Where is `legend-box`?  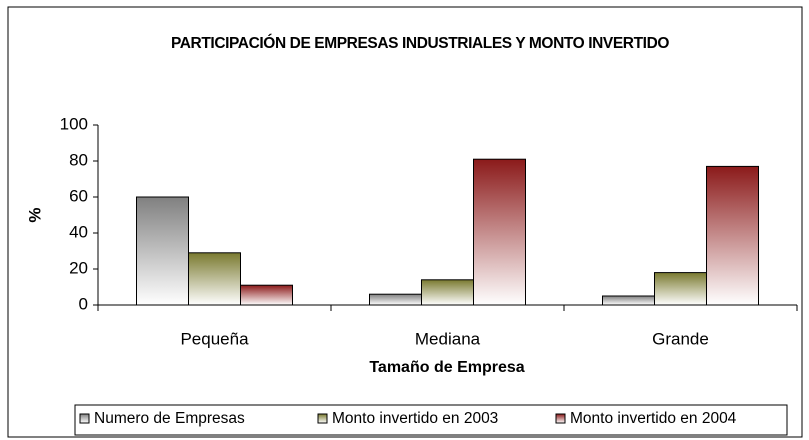
legend-box is located at coordinates (431, 420).